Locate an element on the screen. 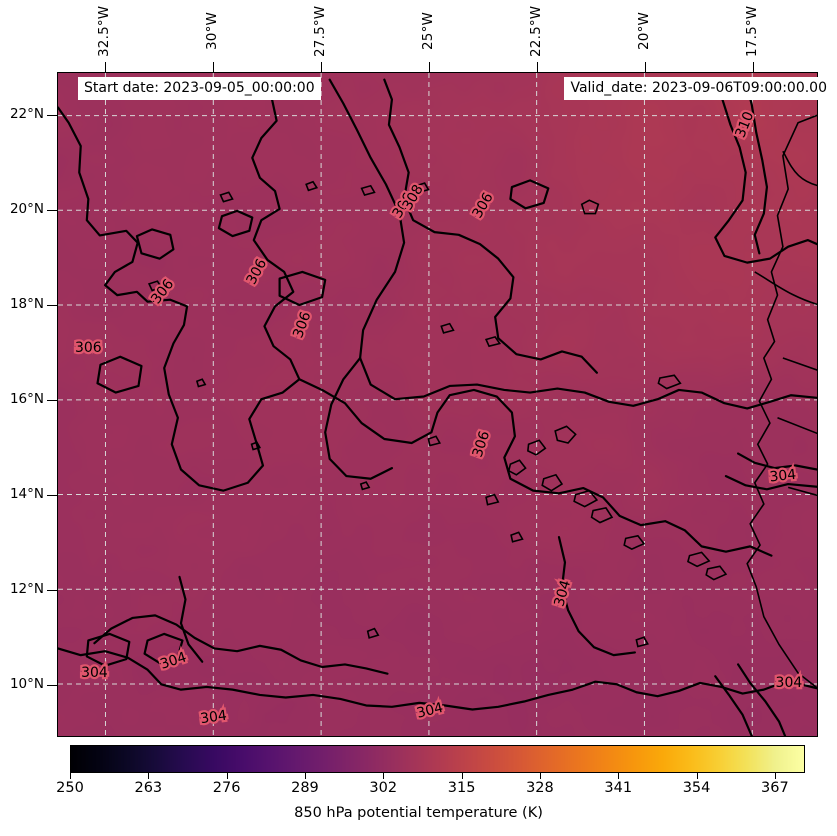 Image resolution: width=837 pixels, height=836 pixels. lon-tick-label-3: 25°W is located at coordinates (427, 31).